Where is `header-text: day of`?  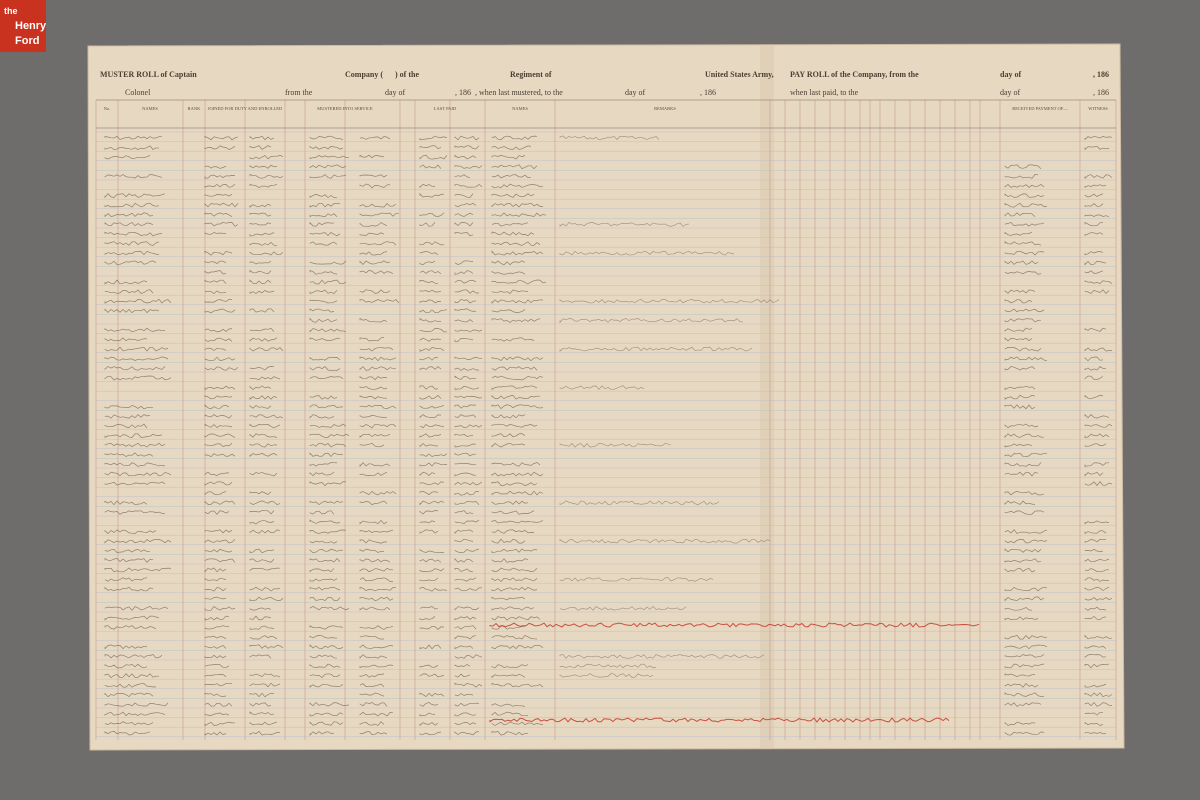
header-text: day of is located at coordinates (1010, 74).